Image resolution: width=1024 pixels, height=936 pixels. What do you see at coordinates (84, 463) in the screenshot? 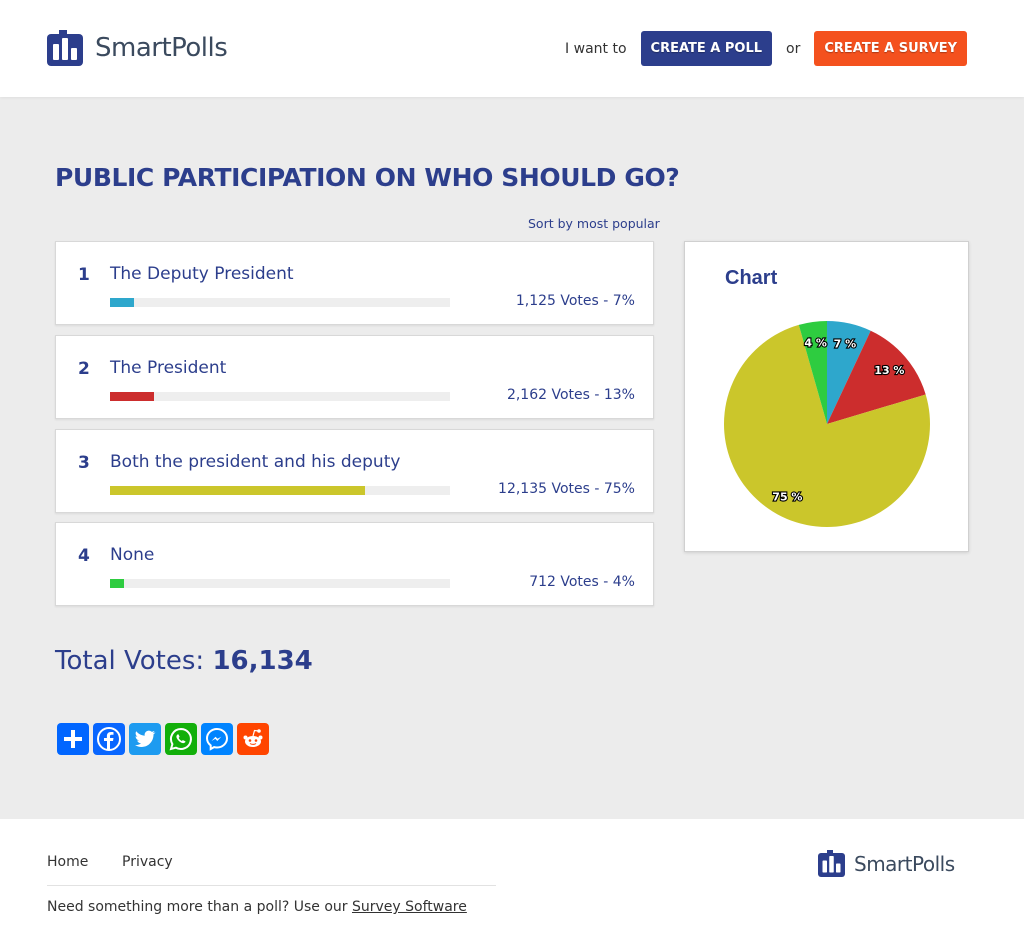
I see `option-rank: 3` at bounding box center [84, 463].